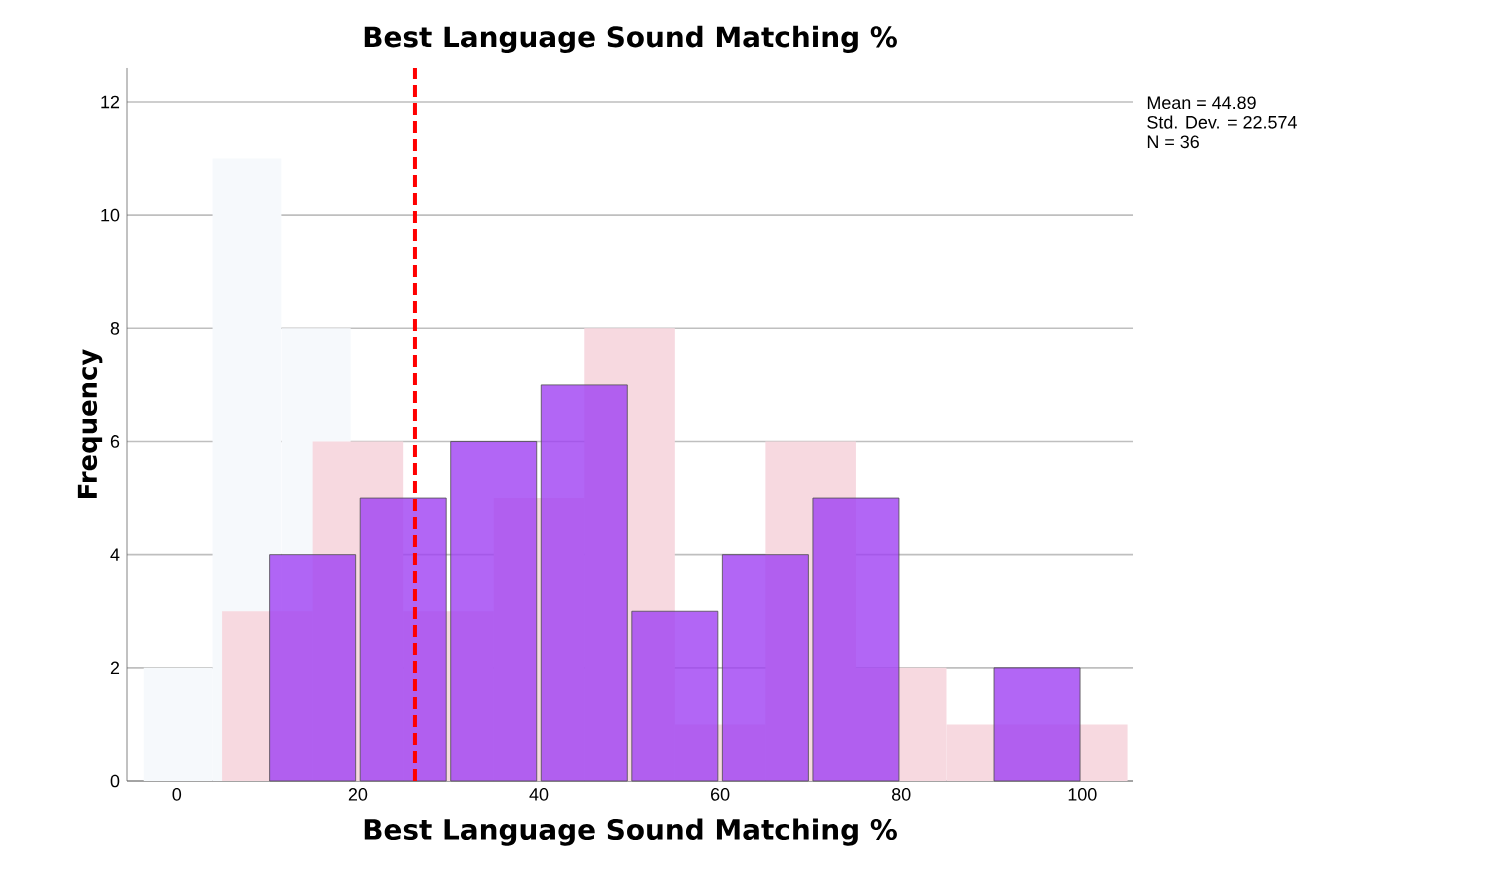 This screenshot has height=882, width=1486. Describe the element at coordinates (720, 794) in the screenshot. I see `x-tick-label: 60` at that location.